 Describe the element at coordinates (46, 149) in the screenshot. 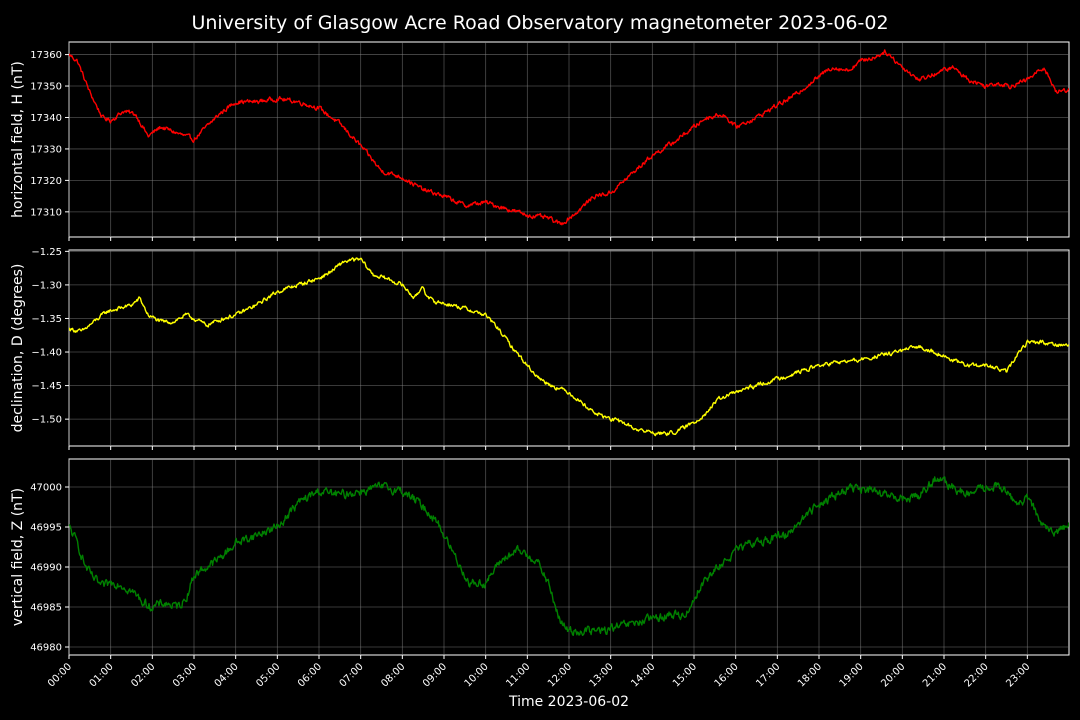

I see `horizontal-ytick-label-2: 17330` at that location.